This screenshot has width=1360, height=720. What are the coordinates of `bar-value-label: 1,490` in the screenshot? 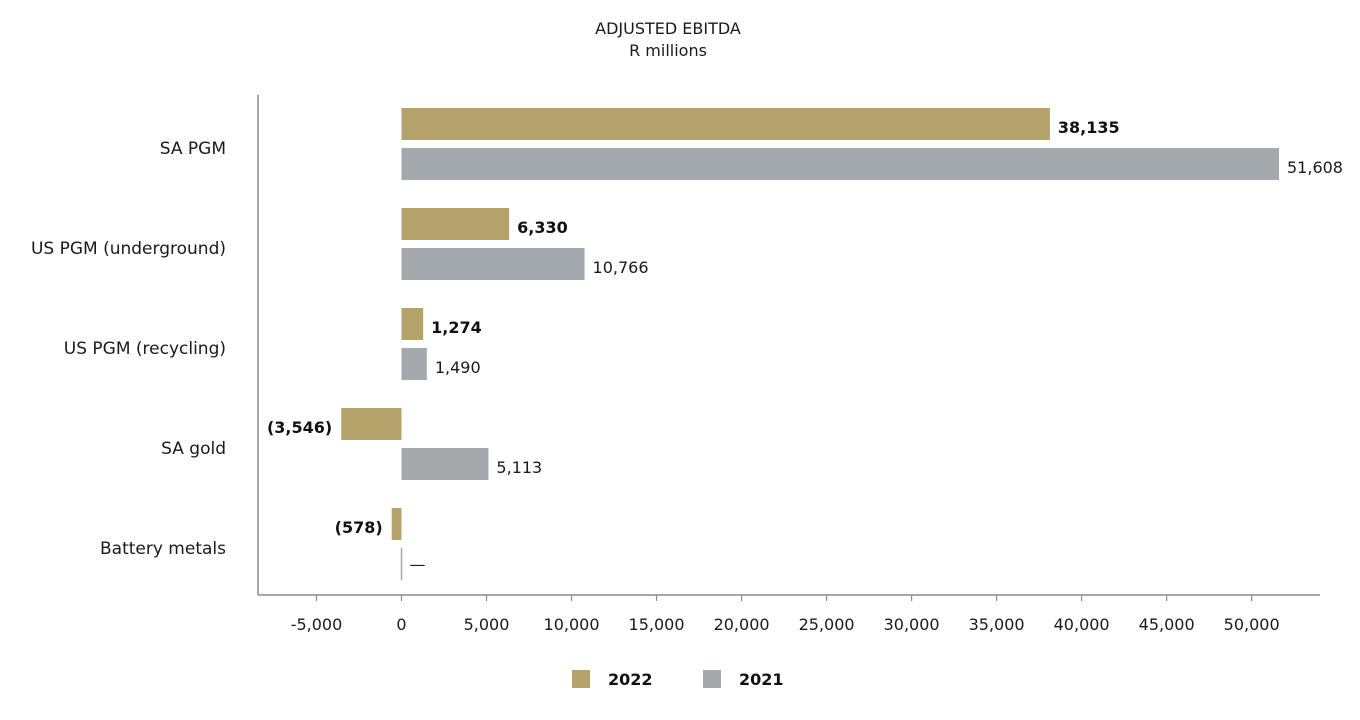 It's located at (458, 367).